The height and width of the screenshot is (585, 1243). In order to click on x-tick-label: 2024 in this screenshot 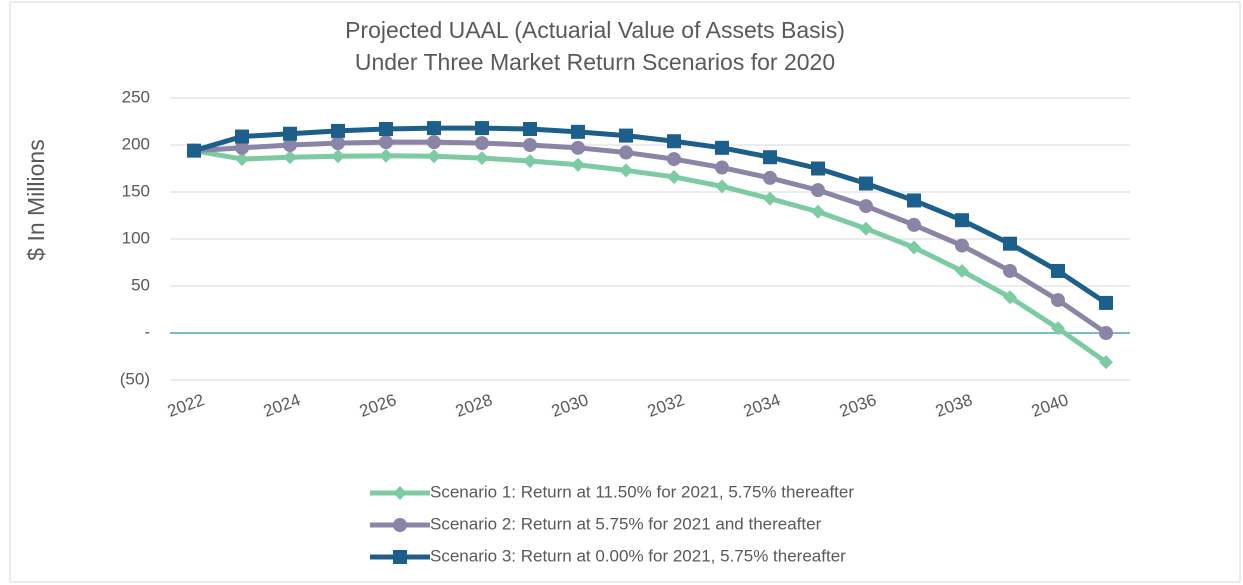, I will do `click(282, 405)`.